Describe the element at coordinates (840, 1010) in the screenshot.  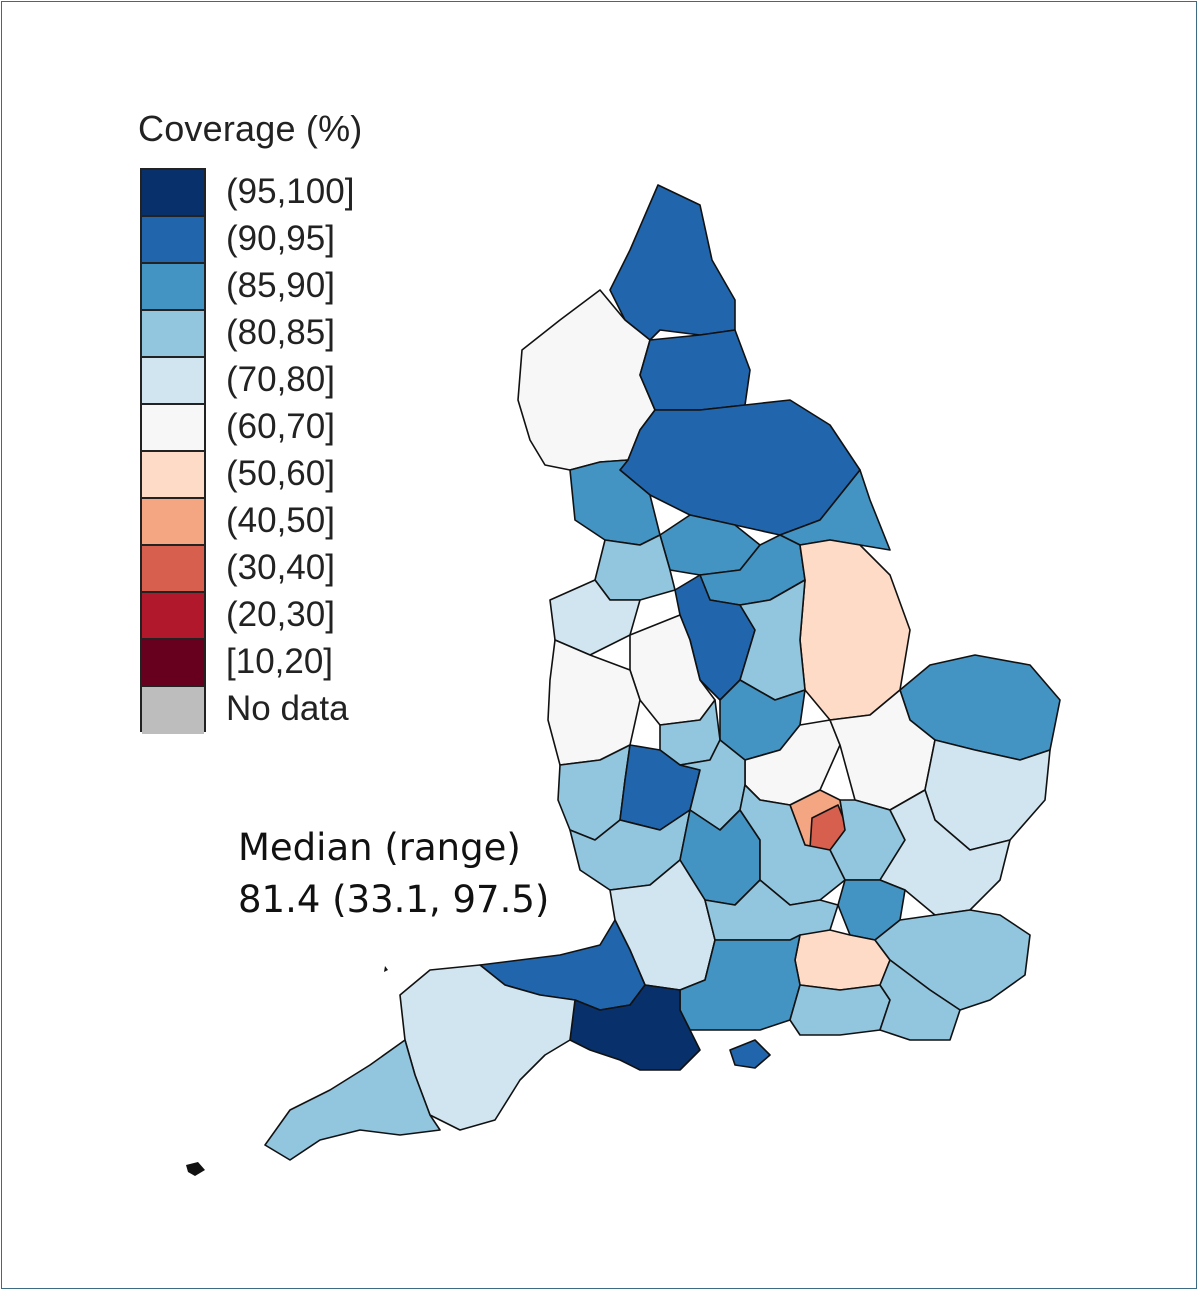
I see `map-region-west-sussex` at that location.